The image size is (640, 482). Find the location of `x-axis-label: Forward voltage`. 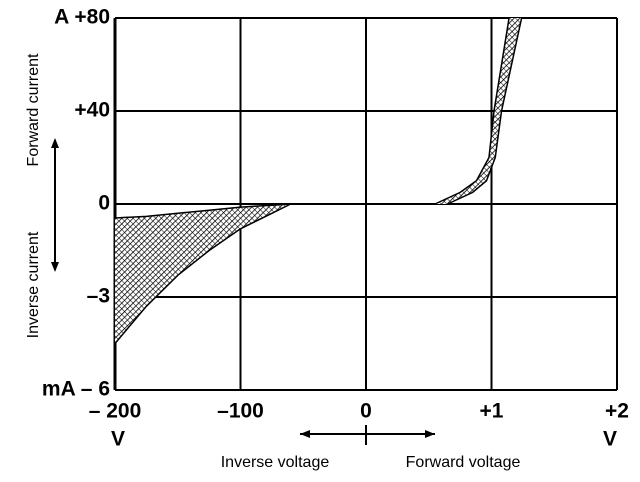

x-axis-label: Forward voltage is located at coordinates (463, 462).